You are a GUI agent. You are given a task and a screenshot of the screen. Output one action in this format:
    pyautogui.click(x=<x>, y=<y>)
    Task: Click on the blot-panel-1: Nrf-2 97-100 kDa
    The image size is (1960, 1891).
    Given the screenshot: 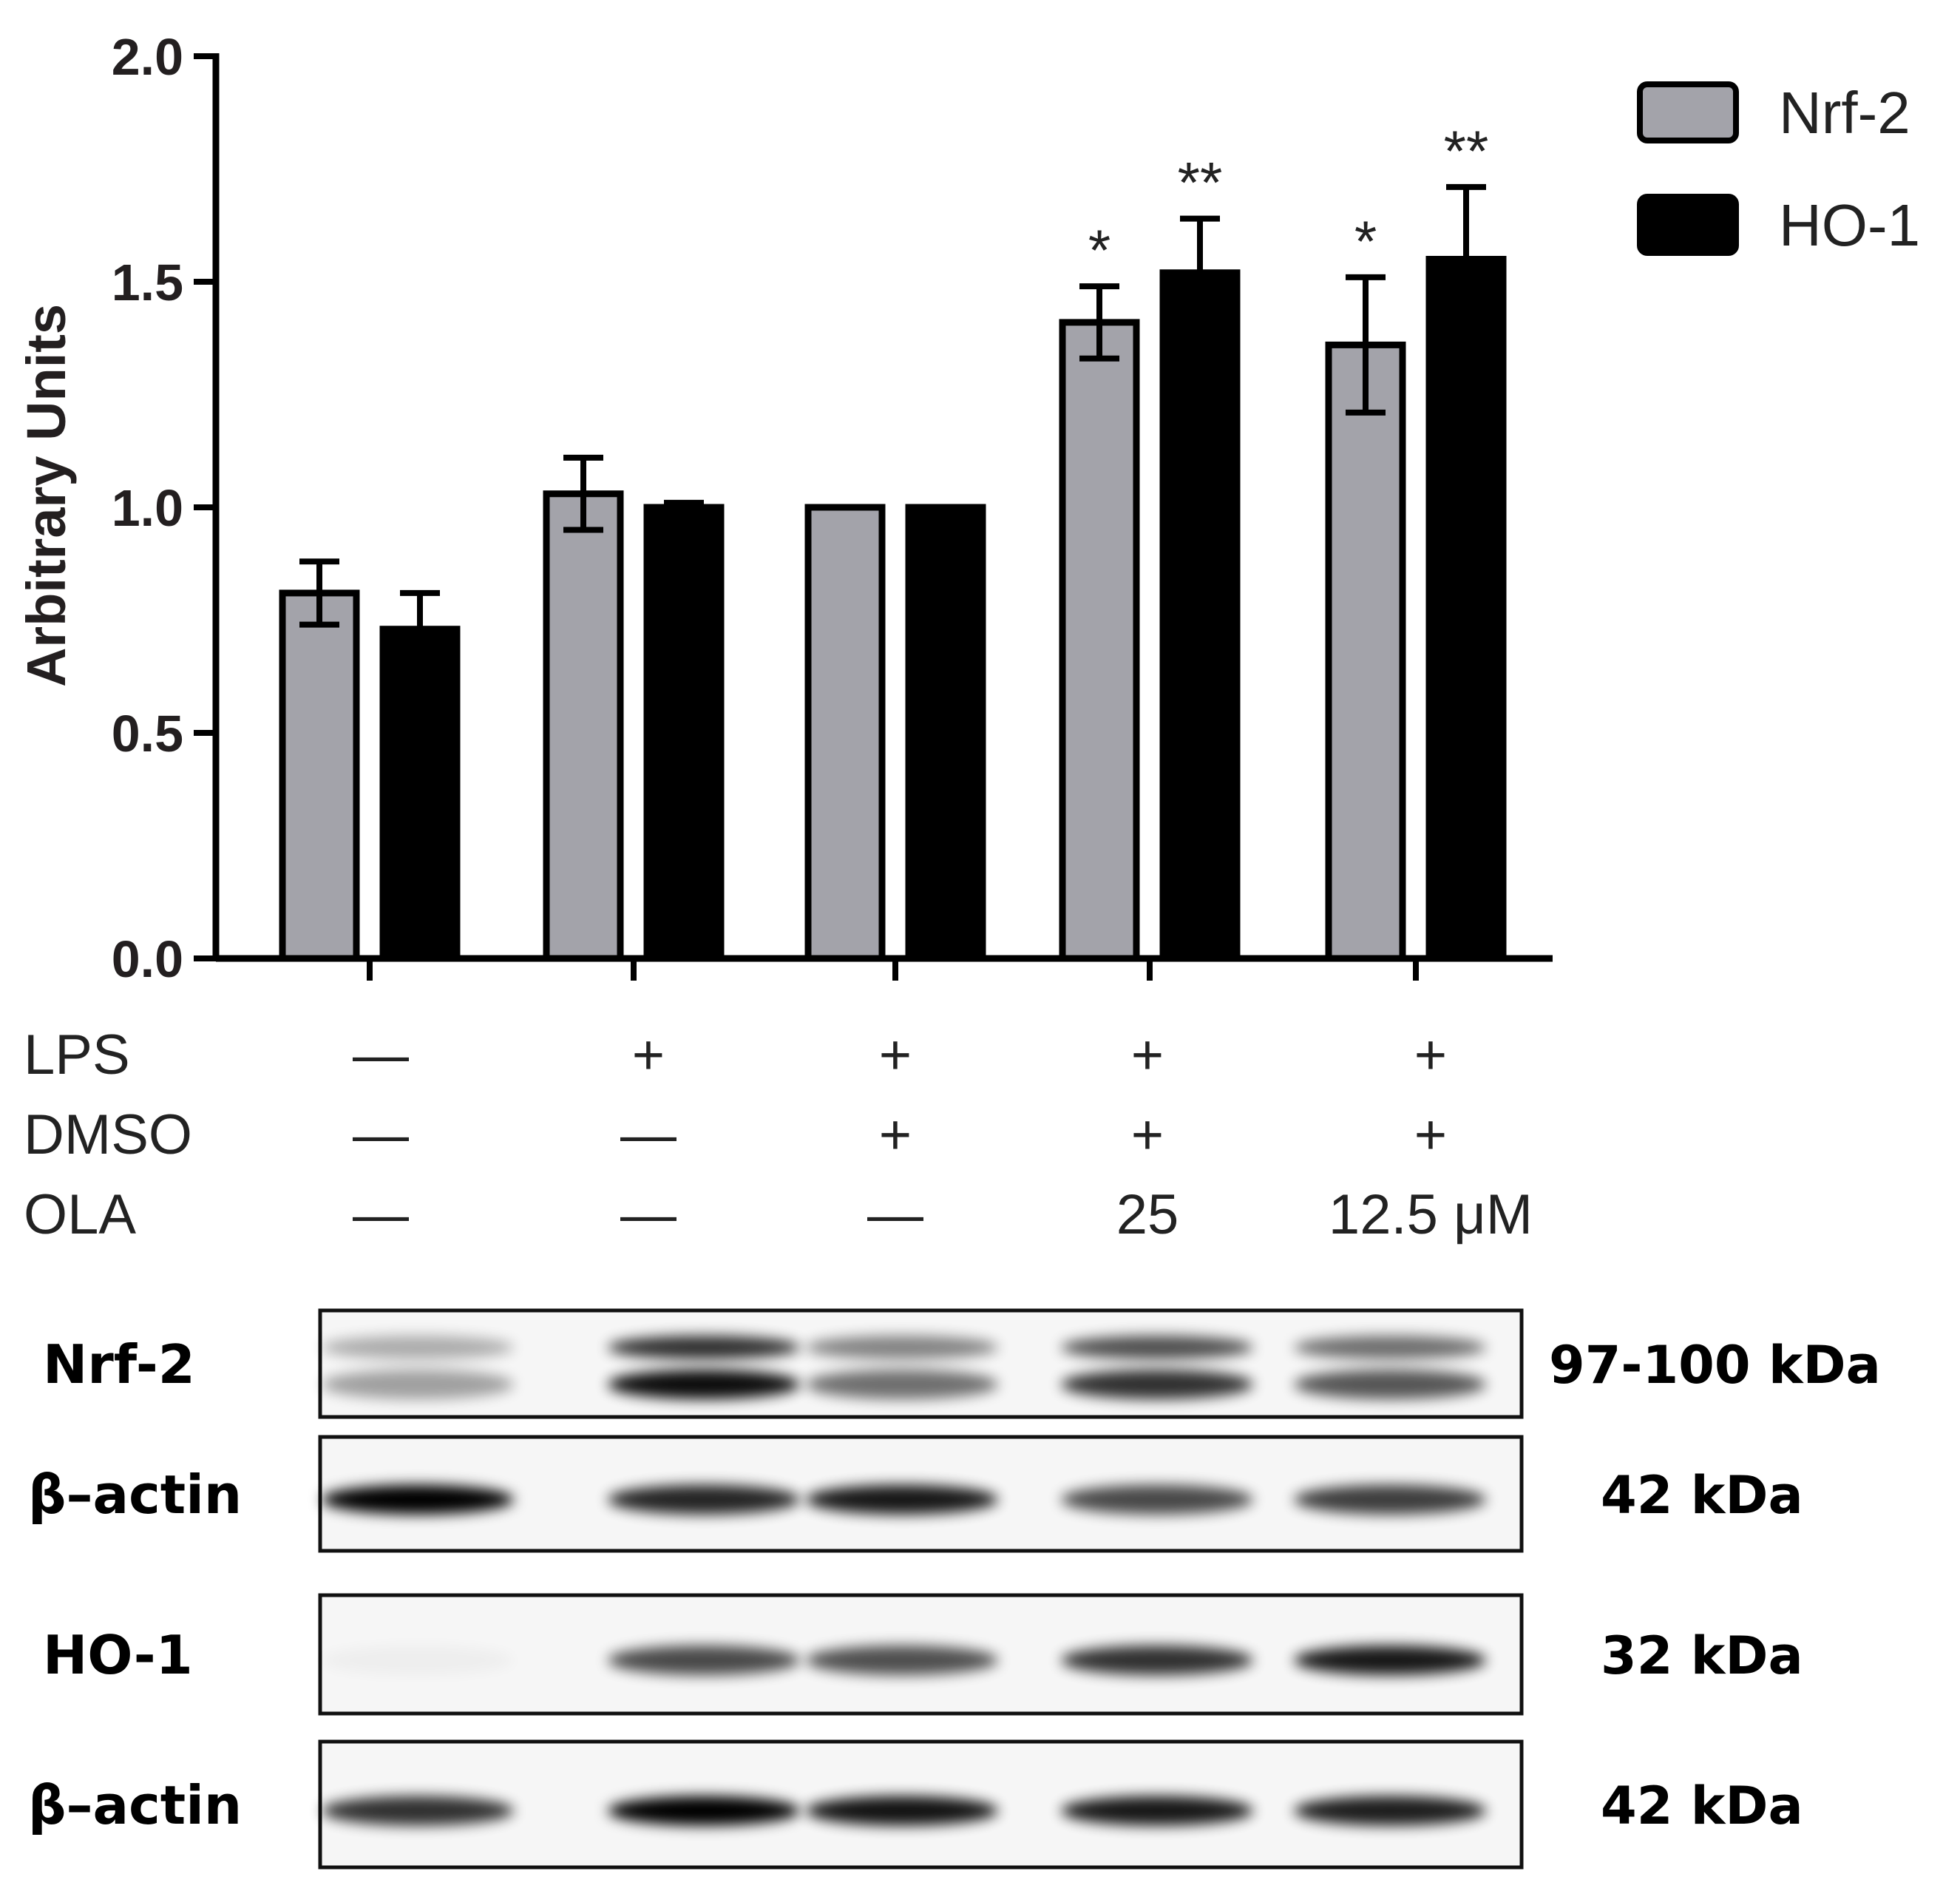 What is the action you would take?
    pyautogui.click(x=962, y=1364)
    